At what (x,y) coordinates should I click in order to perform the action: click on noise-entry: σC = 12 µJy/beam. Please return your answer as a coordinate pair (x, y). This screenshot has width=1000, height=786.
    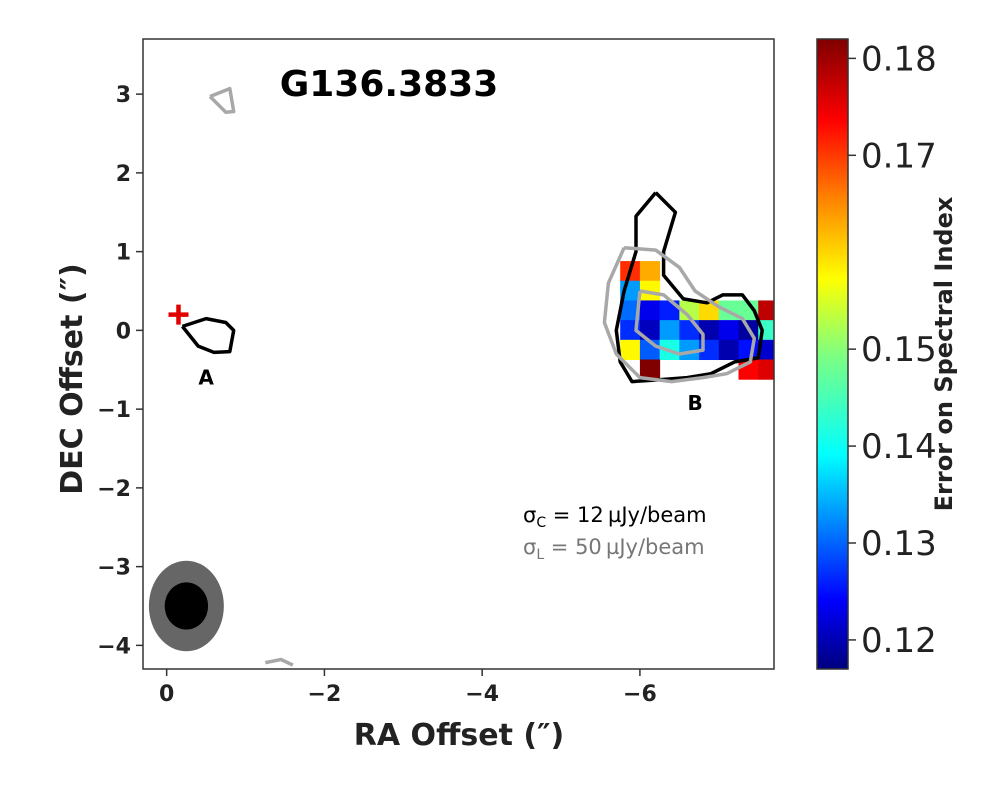
    Looking at the image, I should click on (615, 517).